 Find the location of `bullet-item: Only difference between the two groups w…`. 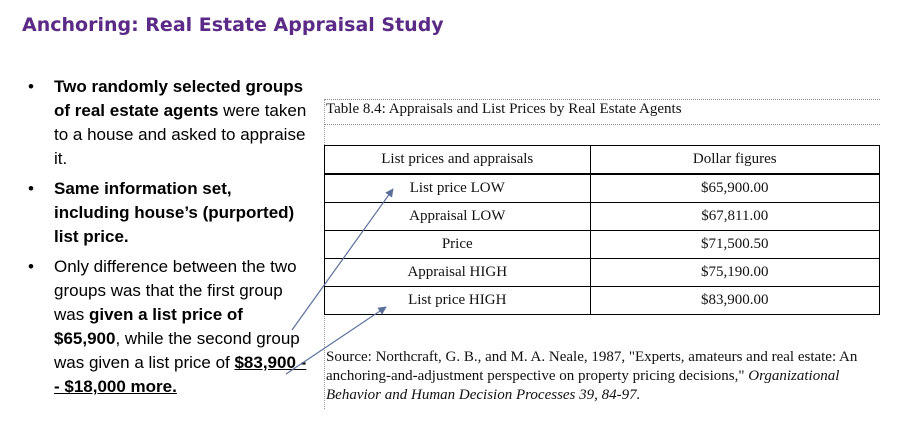

bullet-item: Only difference between the two groups w… is located at coordinates (168, 327).